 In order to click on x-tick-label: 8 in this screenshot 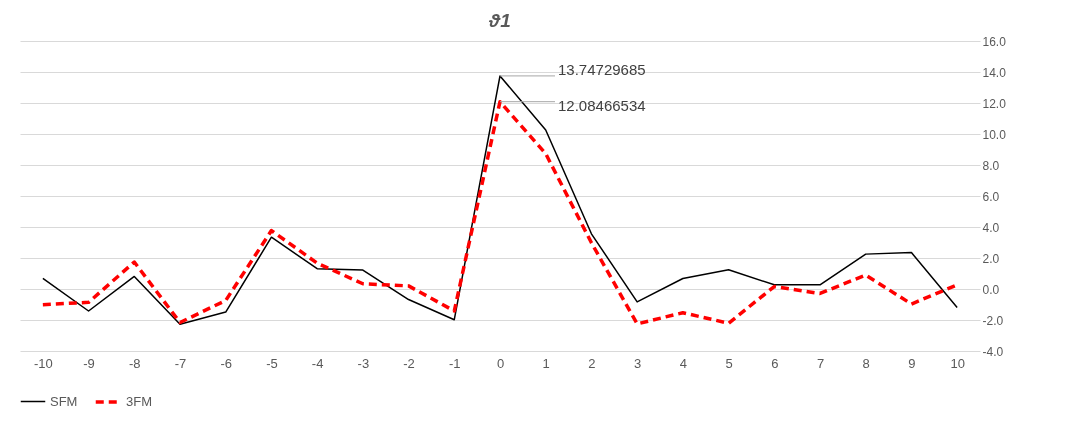, I will do `click(866, 363)`.